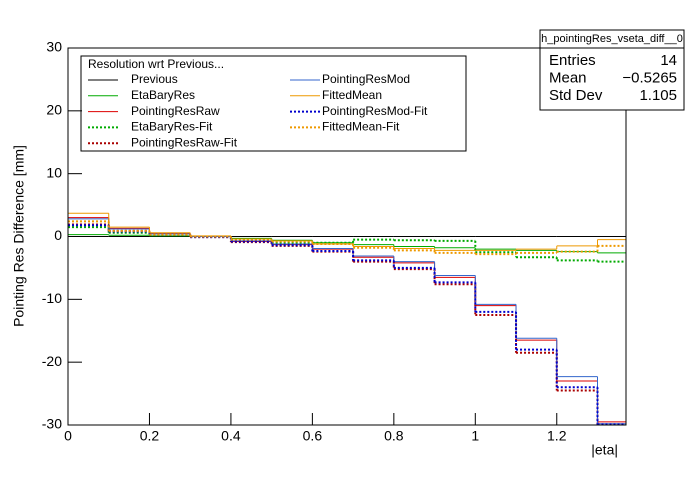 This screenshot has width=696, height=477. What do you see at coordinates (184, 142) in the screenshot?
I see `legend-label: PointingResRaw-Fit` at bounding box center [184, 142].